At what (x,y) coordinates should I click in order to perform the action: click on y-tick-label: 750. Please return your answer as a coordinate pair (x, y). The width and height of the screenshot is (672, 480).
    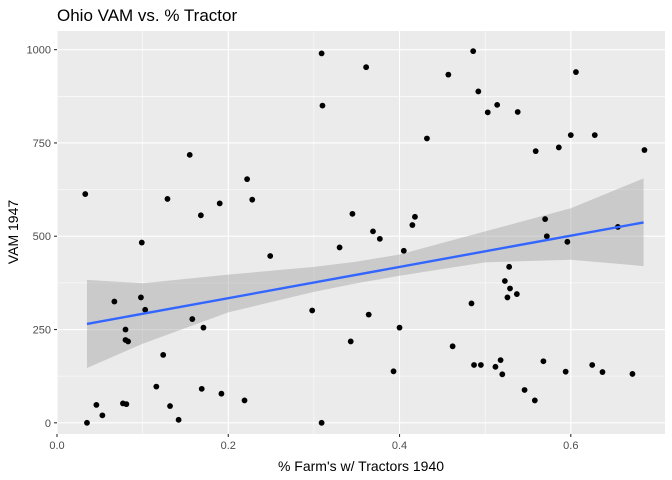
    Looking at the image, I should click on (42, 144).